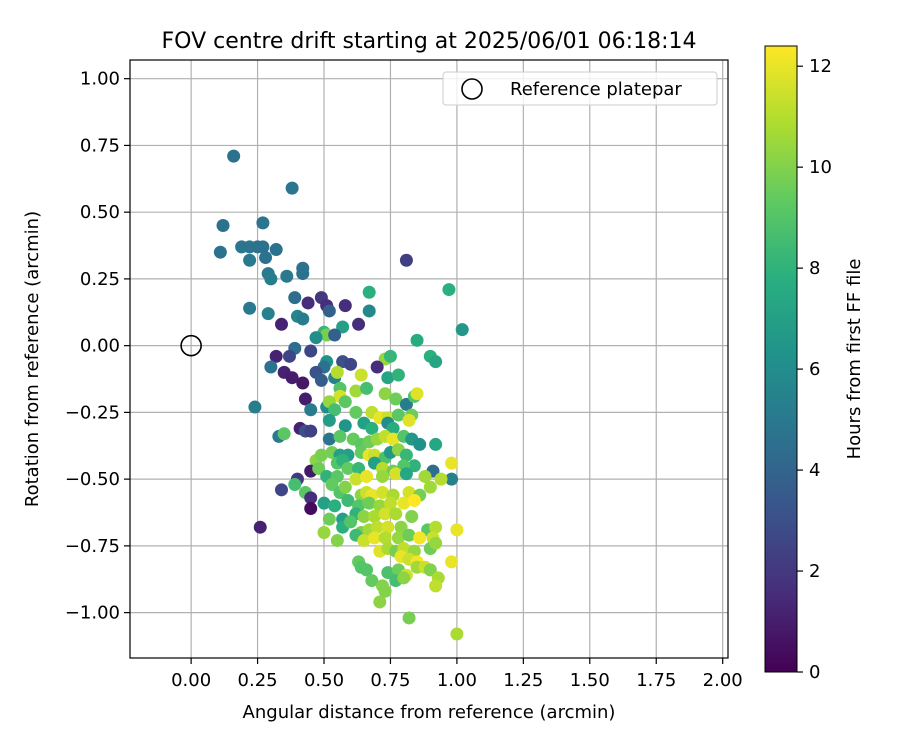 The image size is (900, 750). I want to click on y-tick-label: 0.25, so click(100, 279).